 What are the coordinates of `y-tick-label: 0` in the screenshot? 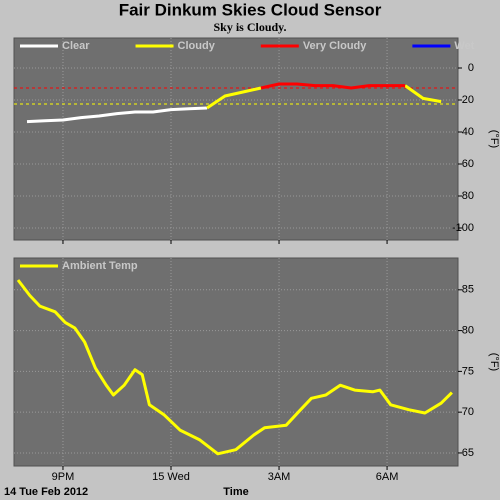 It's located at (471, 68).